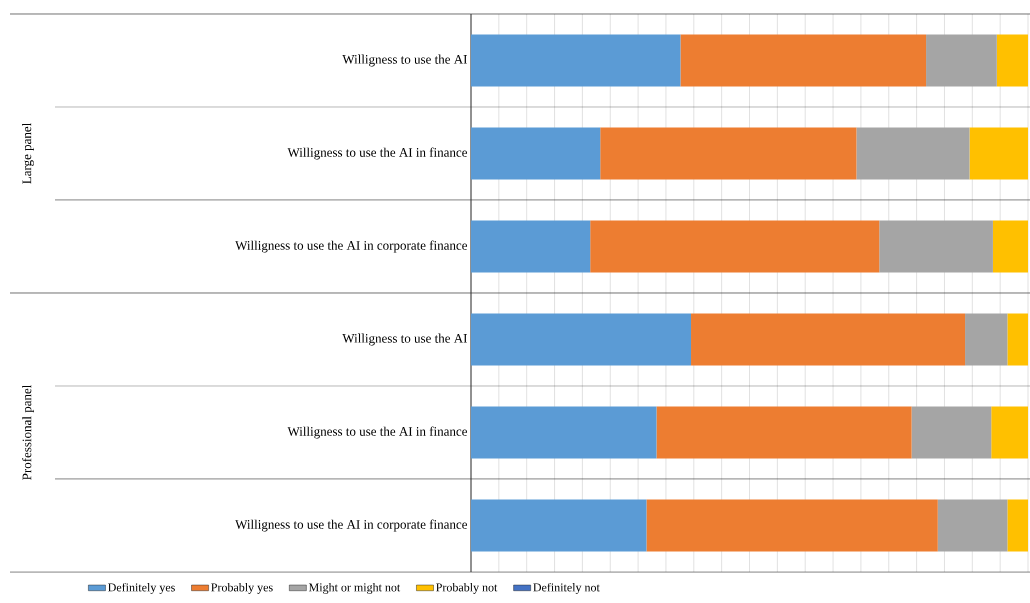 Image resolution: width=1030 pixels, height=603 pixels. I want to click on text: Large panel, so click(28, 153).